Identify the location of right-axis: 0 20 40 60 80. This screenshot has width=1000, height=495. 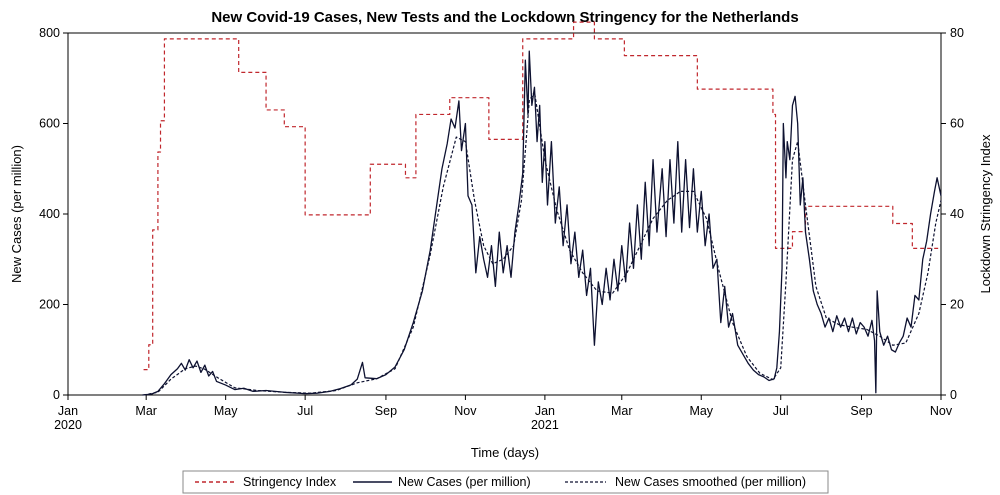
(952, 214).